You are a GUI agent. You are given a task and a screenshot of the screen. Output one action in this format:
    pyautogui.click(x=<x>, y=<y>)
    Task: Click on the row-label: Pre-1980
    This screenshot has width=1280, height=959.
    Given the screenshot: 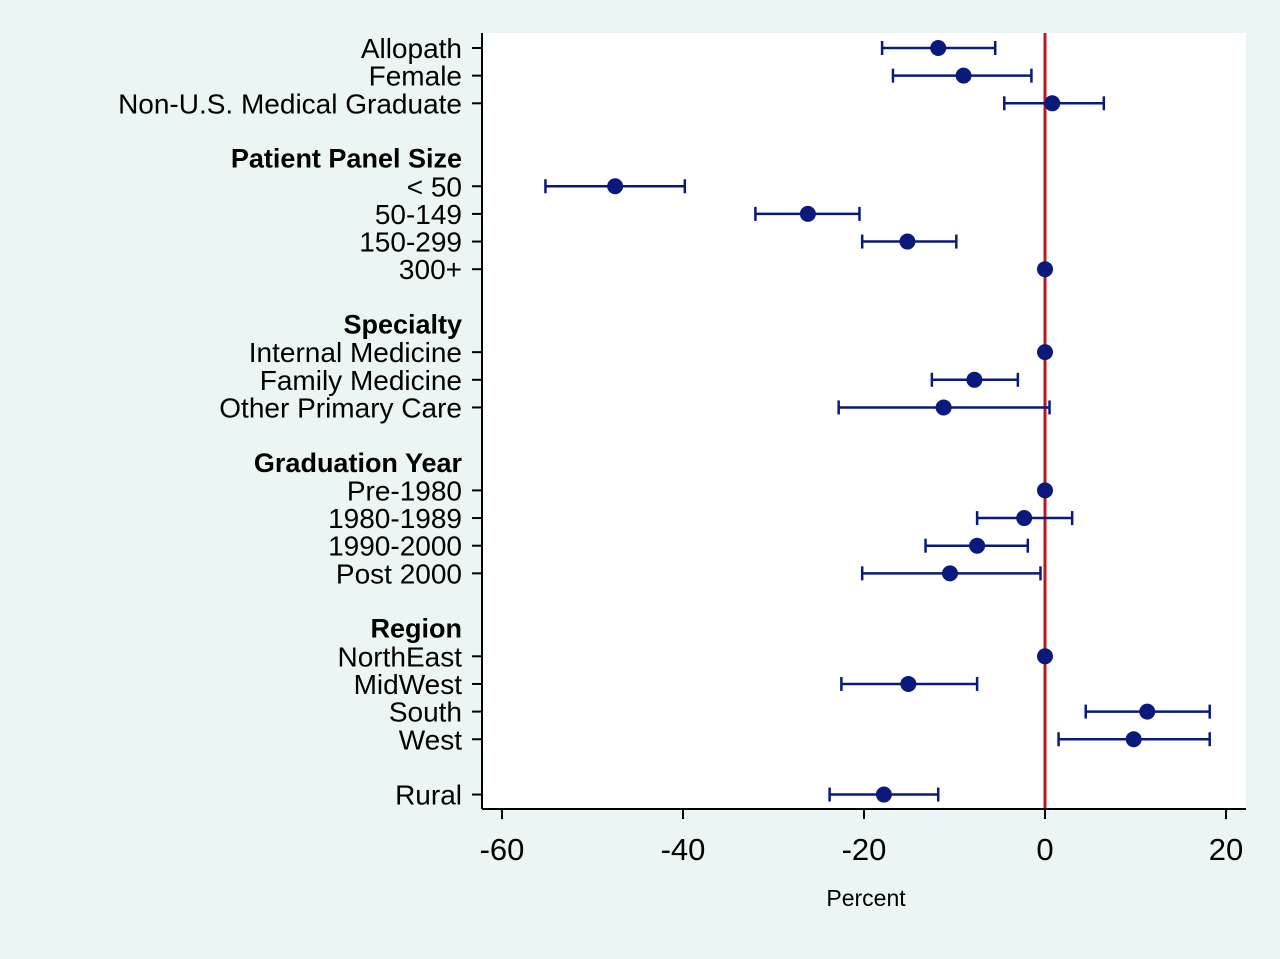 What is the action you would take?
    pyautogui.click(x=404, y=490)
    